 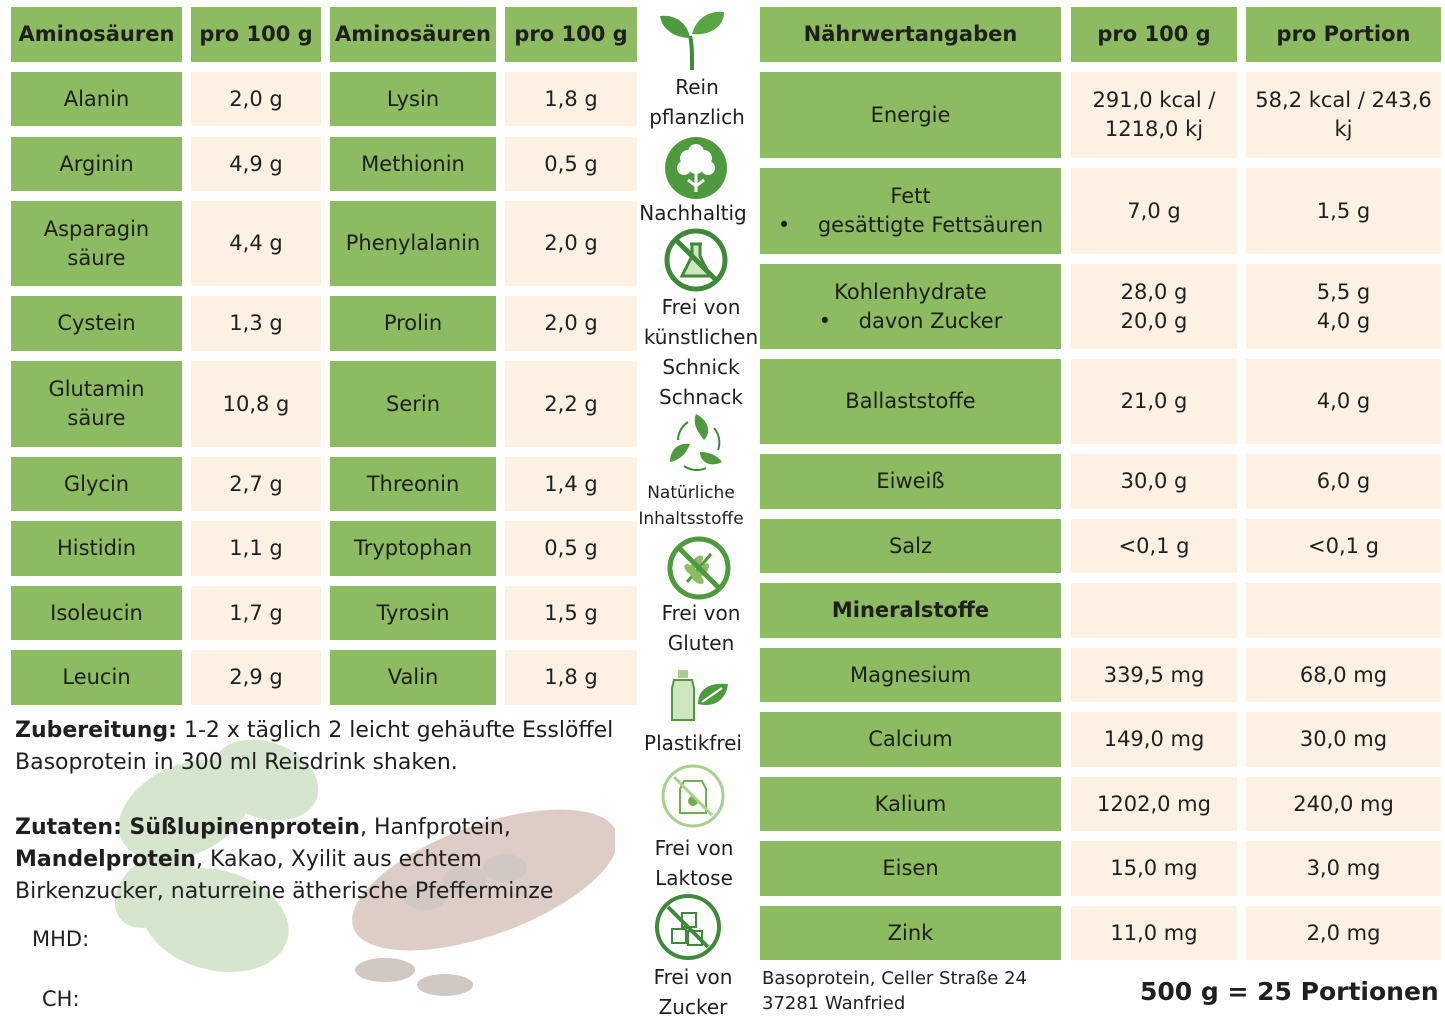 I want to click on zubereitung-label: Zubereitung:, so click(x=96, y=730).